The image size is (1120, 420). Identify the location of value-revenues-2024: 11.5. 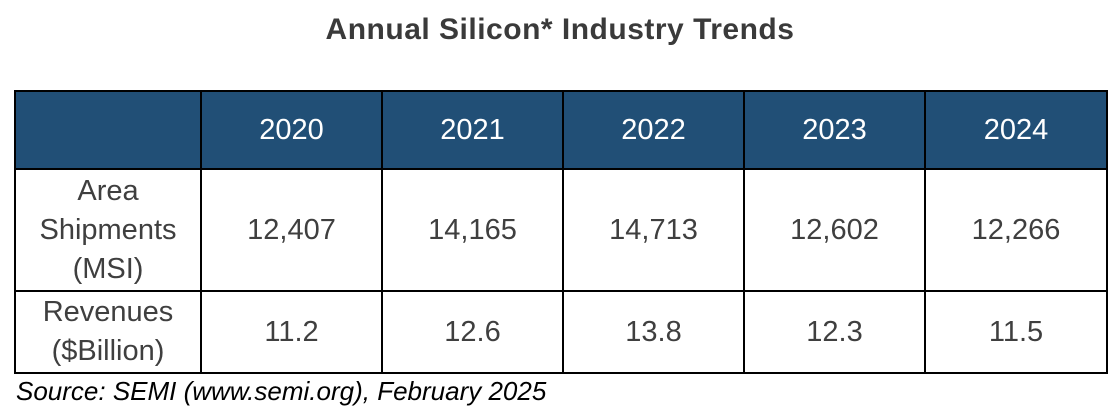
(1016, 332).